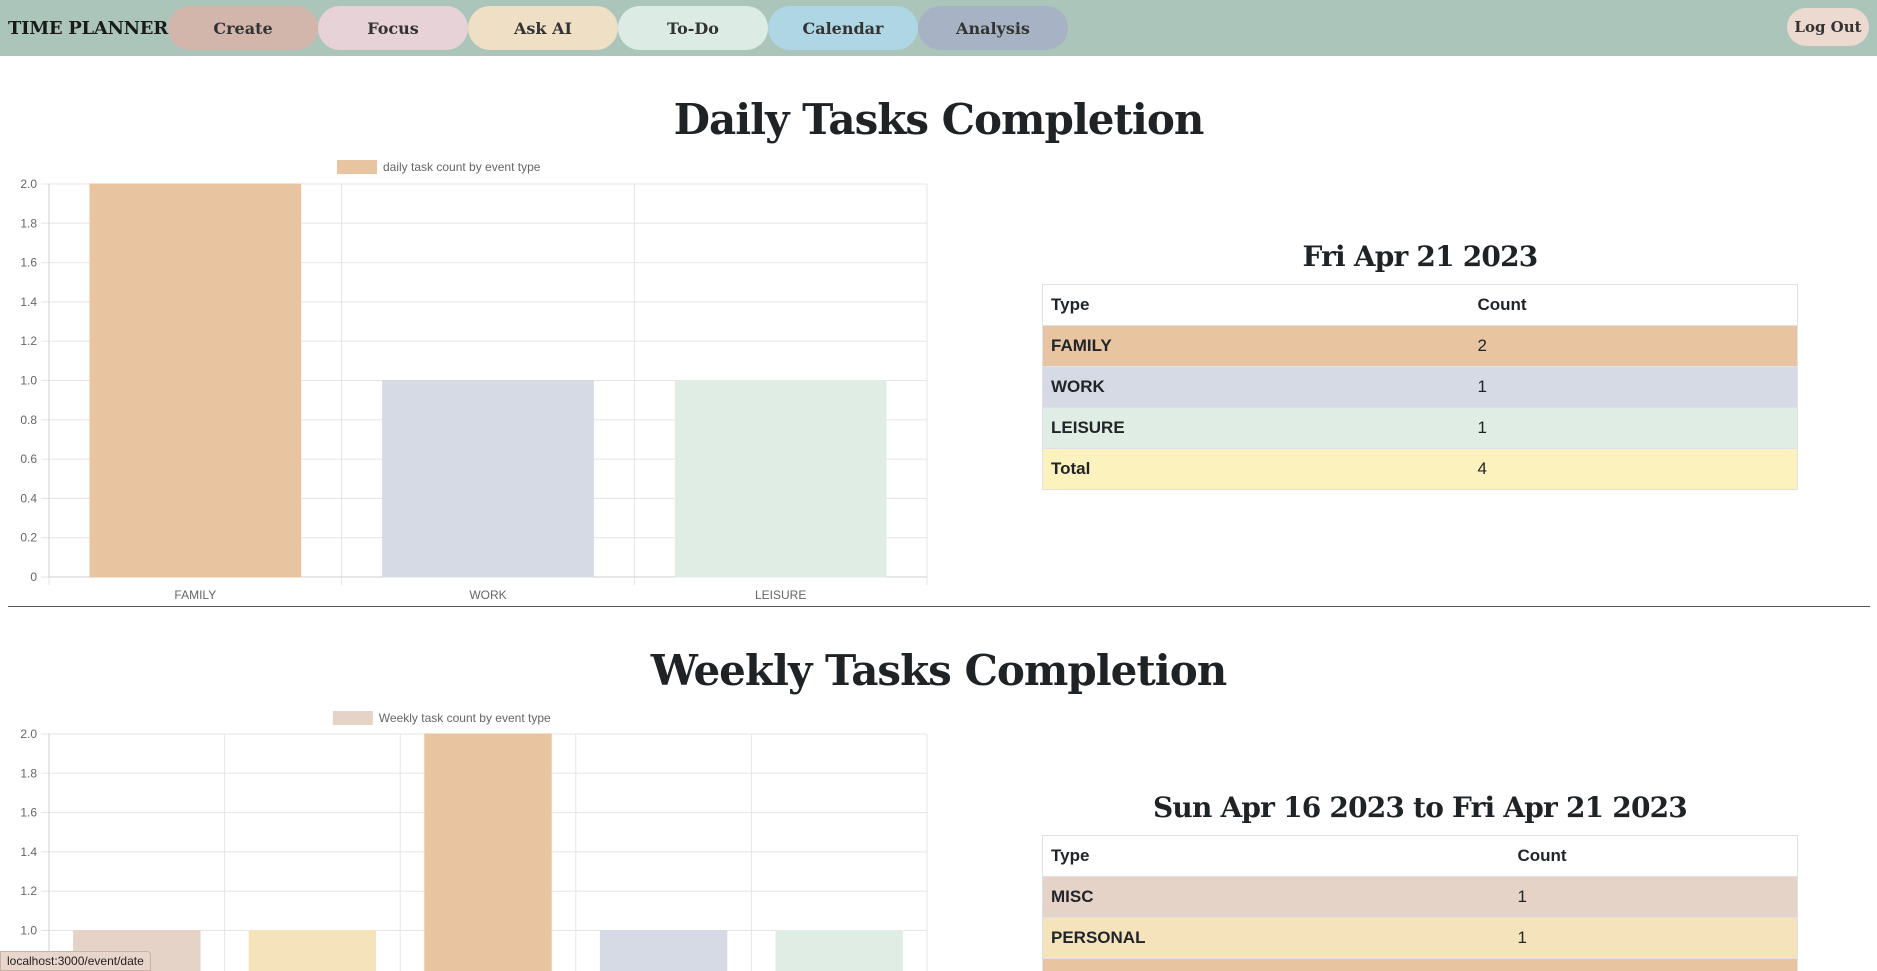 The width and height of the screenshot is (1877, 971). Describe the element at coordinates (993, 28) in the screenshot. I see `nav-analysis-button: Analysis` at that location.